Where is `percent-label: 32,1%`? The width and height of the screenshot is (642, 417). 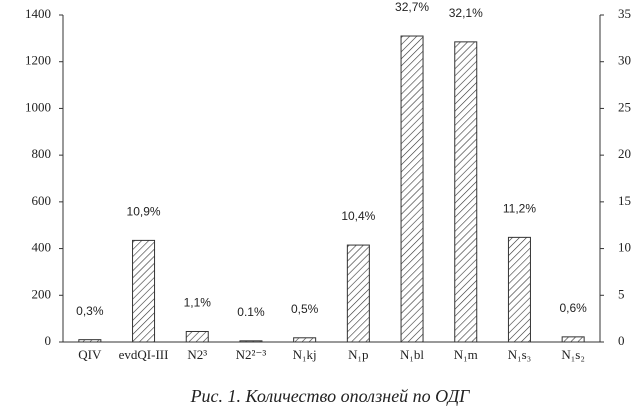
percent-label: 32,1% is located at coordinates (466, 13).